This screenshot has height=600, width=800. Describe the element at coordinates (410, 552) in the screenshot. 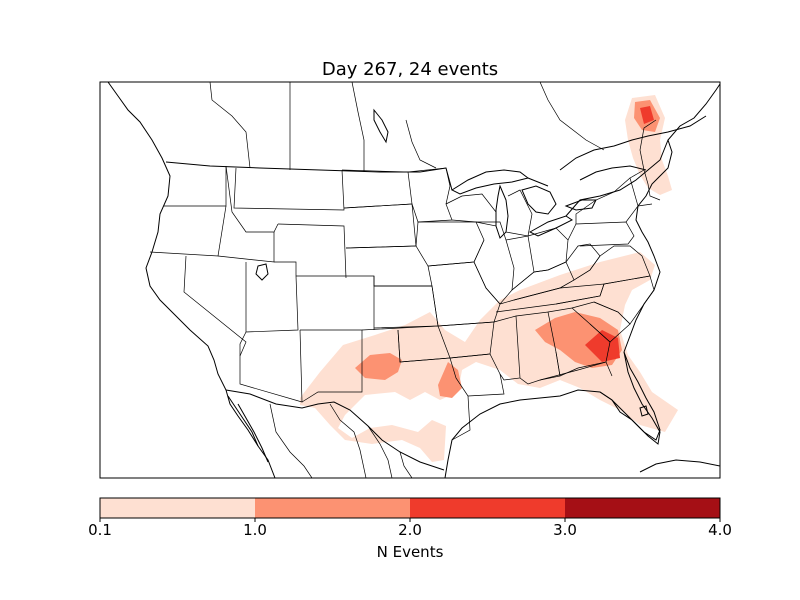

I see `colorbar-label: N Events` at that location.